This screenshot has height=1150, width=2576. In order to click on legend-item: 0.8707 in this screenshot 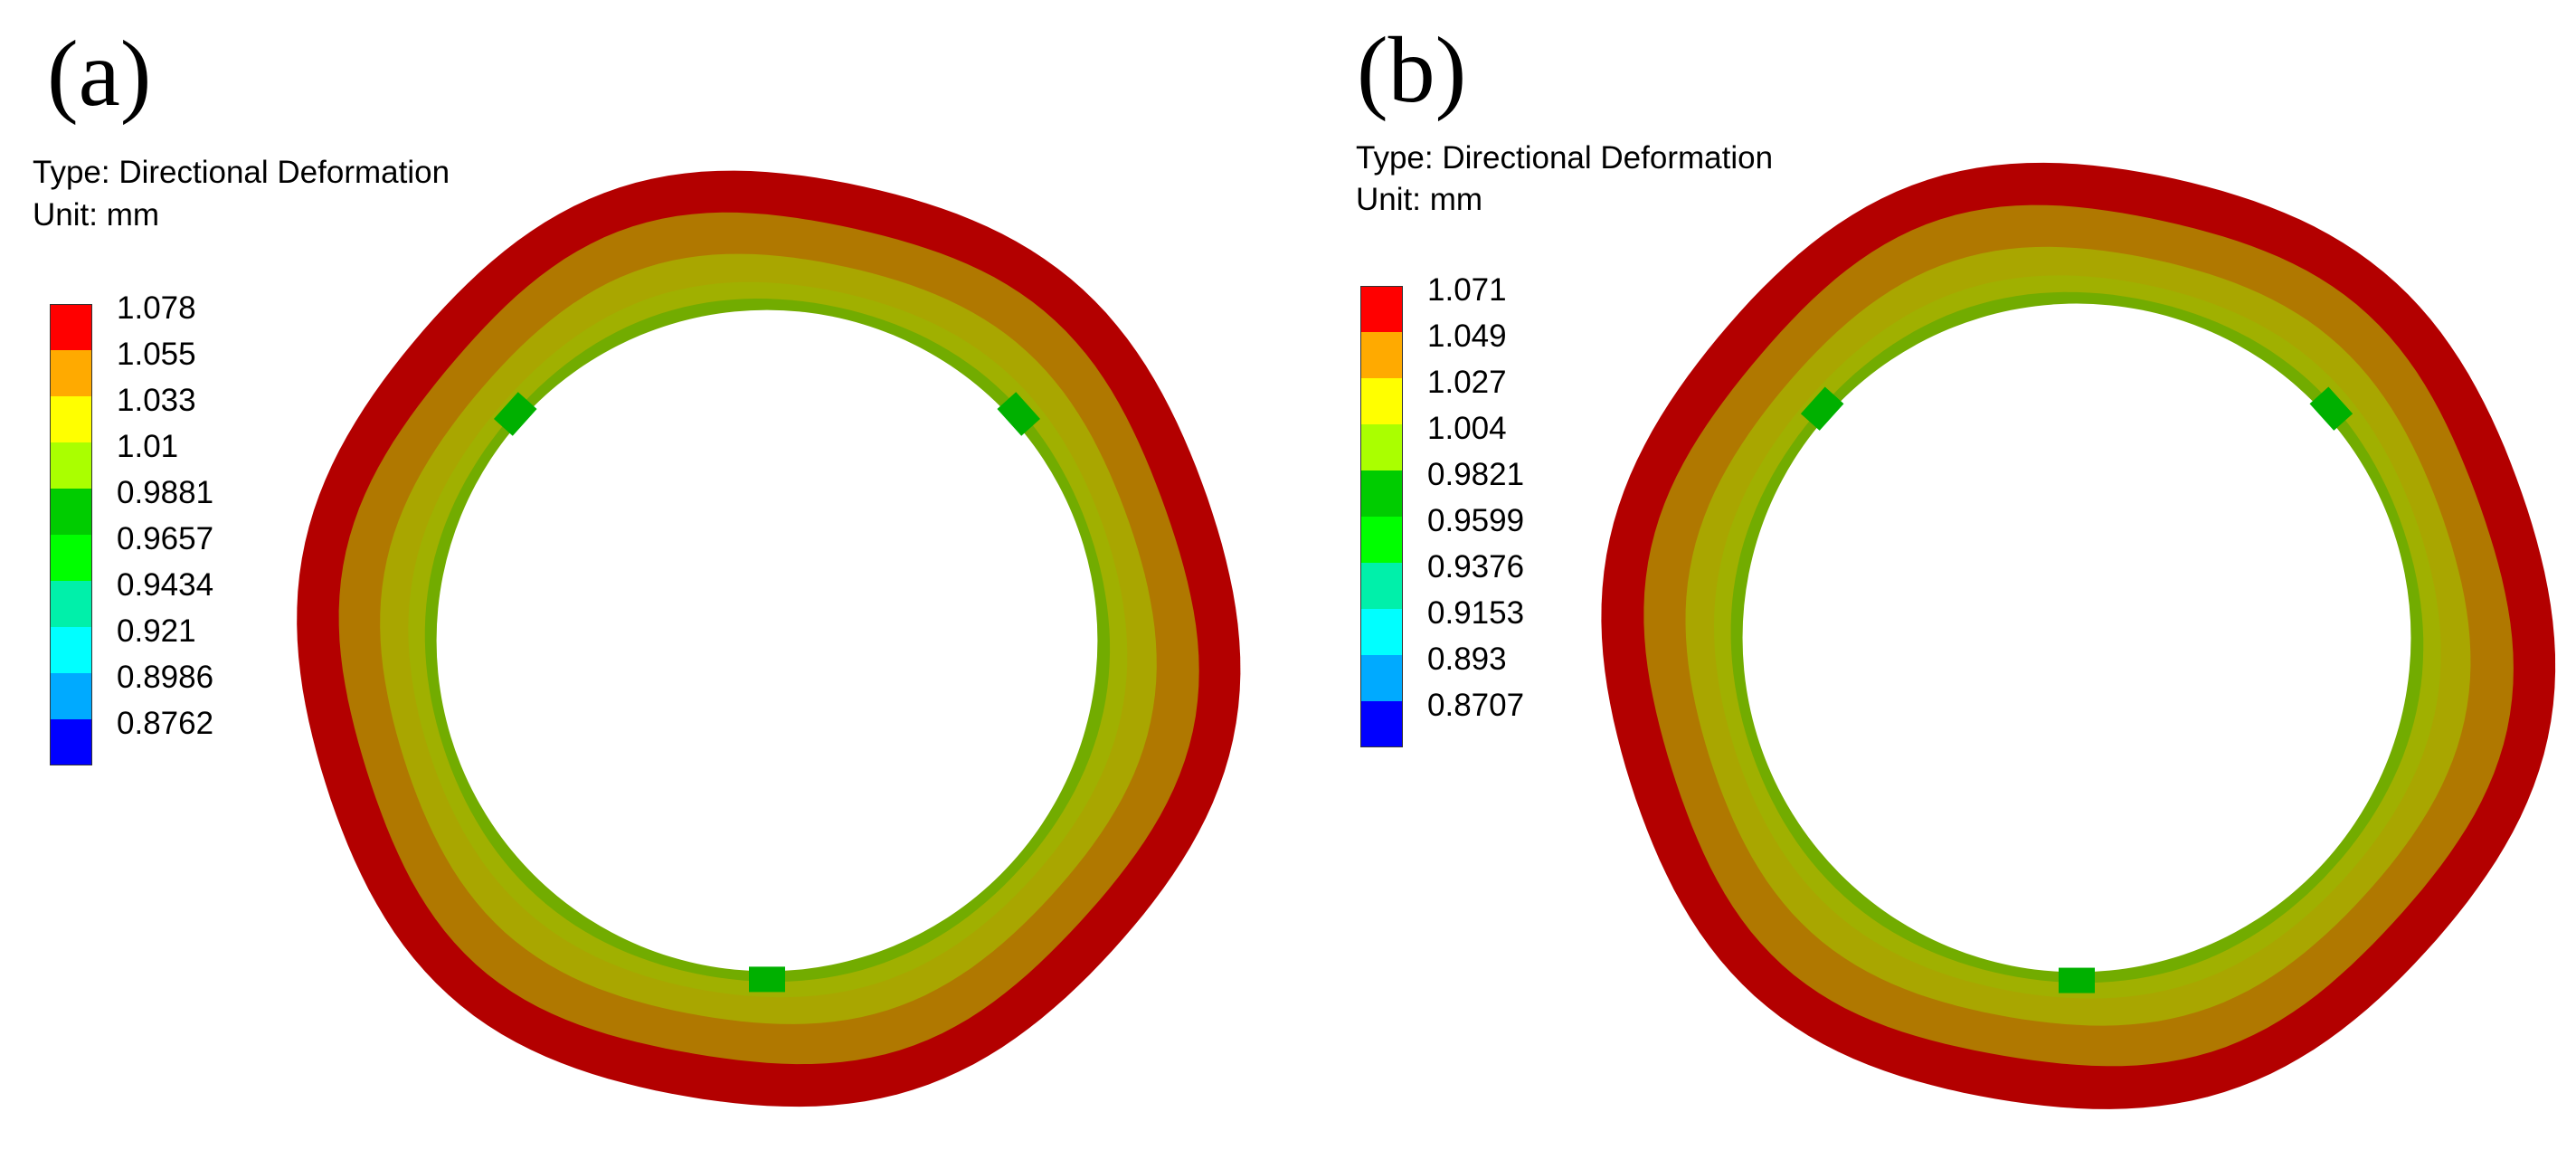, I will do `click(1478, 718)`.